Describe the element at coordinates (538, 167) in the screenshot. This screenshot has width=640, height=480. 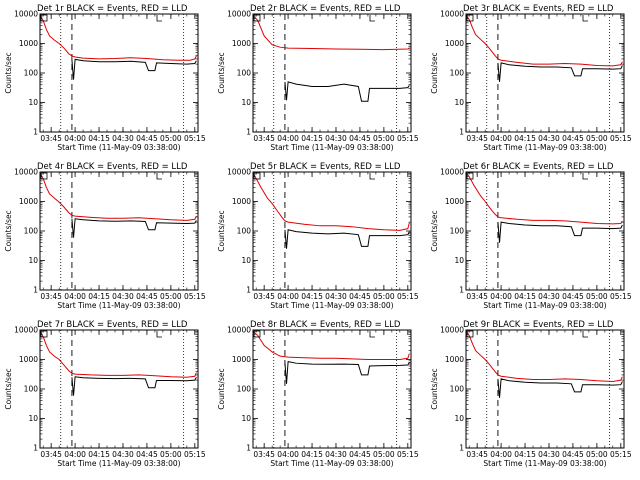
I see `panel-title: Det 6r BLACK = Events, RED = LLD` at that location.